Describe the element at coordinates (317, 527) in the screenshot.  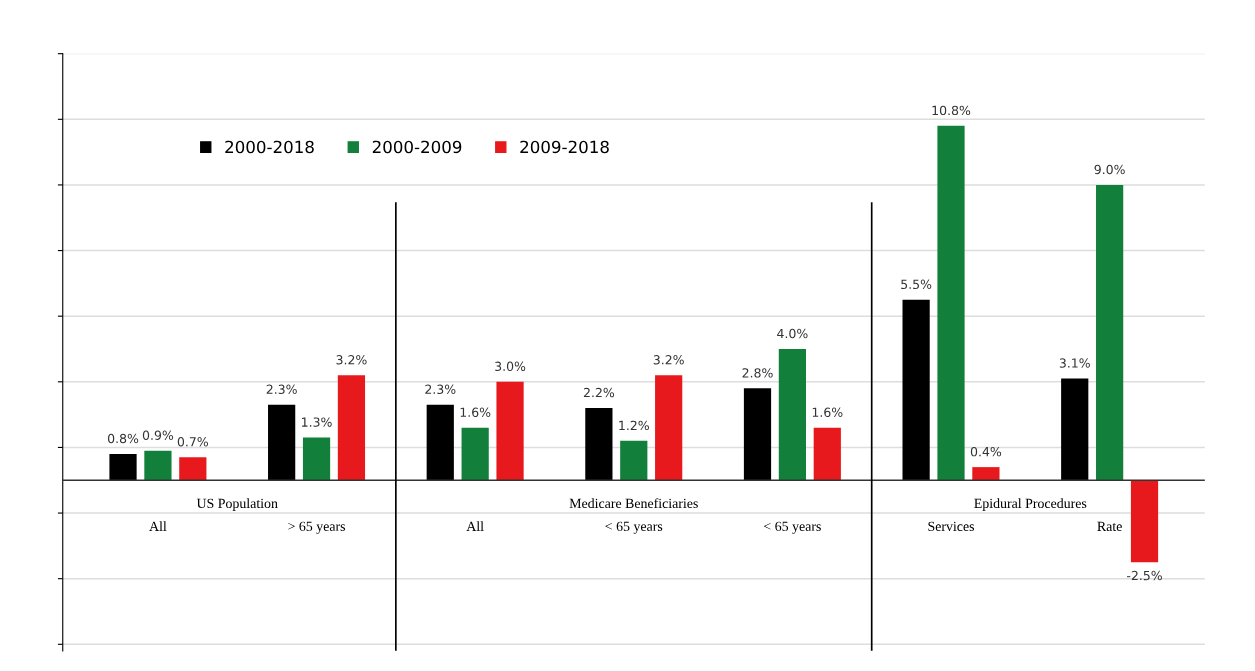
I see `x-tick-label: > 65 years` at that location.